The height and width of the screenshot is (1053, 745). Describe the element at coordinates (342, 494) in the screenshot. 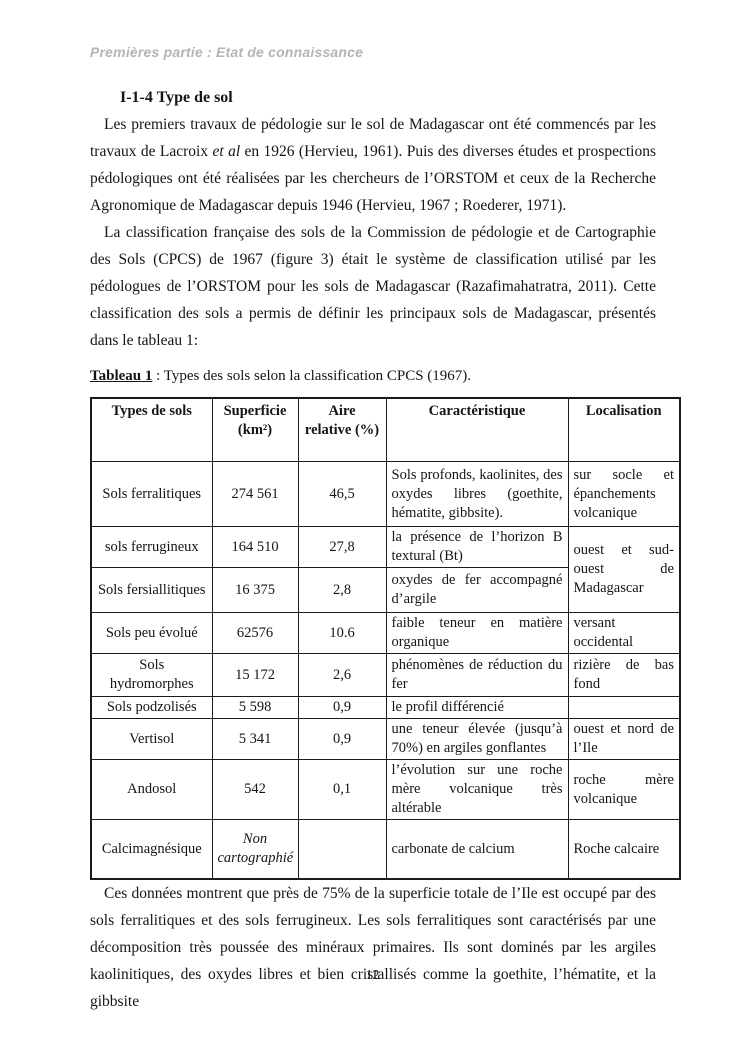

I see `cell-aire: 46,5` at that location.